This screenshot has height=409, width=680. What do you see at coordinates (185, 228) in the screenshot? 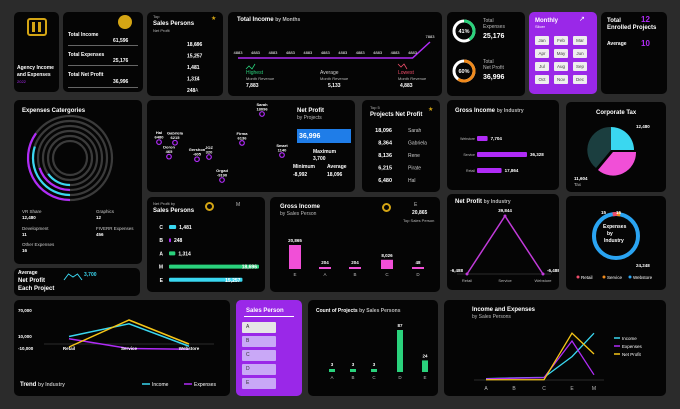
I see `np-sp-label: 1,481` at bounding box center [185, 228].